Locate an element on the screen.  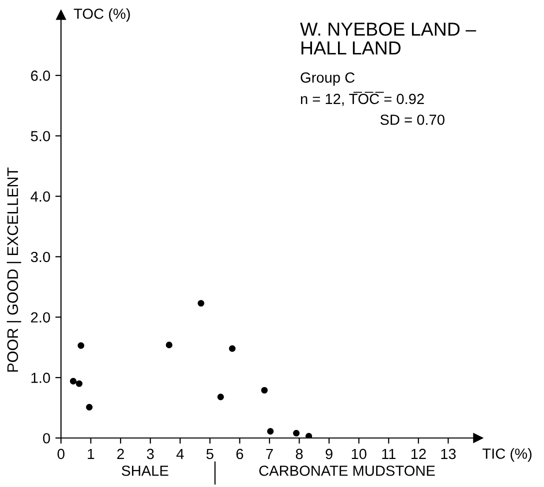
text: W. NYEBOE LAND – HALL LAND is located at coordinates (388, 38).